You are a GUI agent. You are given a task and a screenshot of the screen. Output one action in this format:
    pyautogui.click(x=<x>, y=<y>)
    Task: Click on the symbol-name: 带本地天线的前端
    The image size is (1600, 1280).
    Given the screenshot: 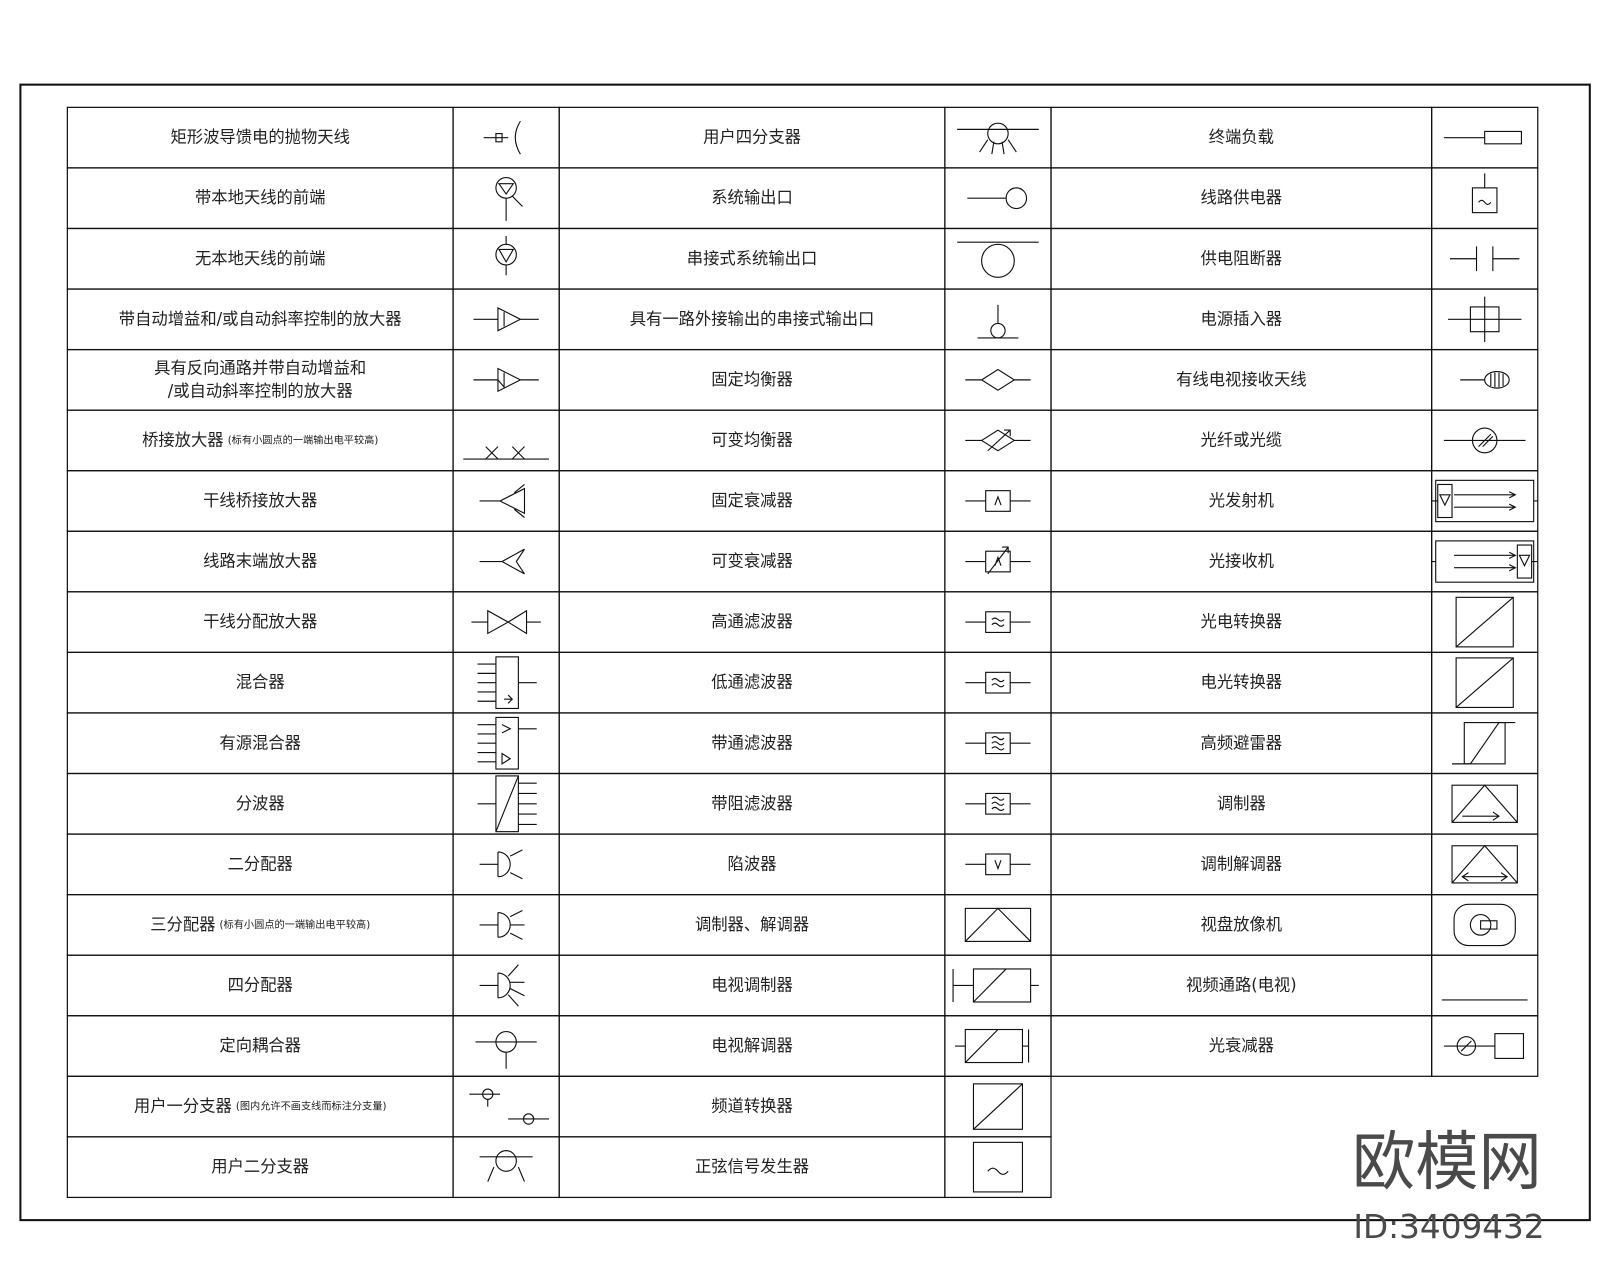 What is the action you would take?
    pyautogui.click(x=260, y=197)
    